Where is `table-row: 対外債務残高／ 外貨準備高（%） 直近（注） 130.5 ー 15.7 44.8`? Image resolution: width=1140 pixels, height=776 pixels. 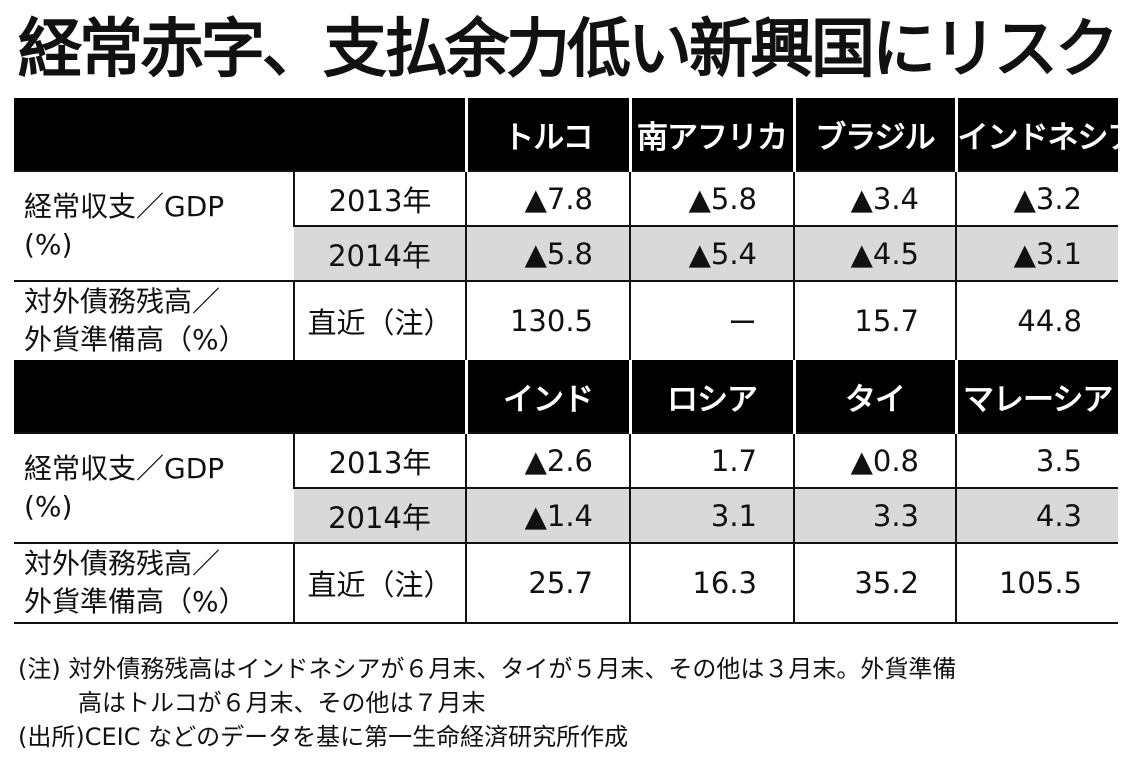
table-row: 対外債務残高／ 外貨準備高（%） 直近（注） 130.5 ー 15.7 44.8 is located at coordinates (566, 320).